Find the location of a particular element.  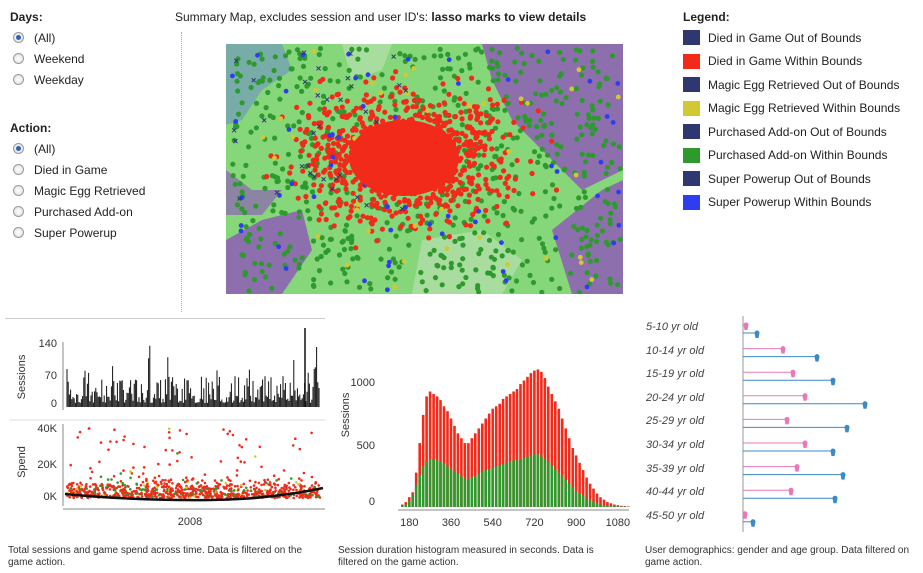

legend-item: Magic Egg Retrieved Within Bounds is located at coordinates (791, 109).